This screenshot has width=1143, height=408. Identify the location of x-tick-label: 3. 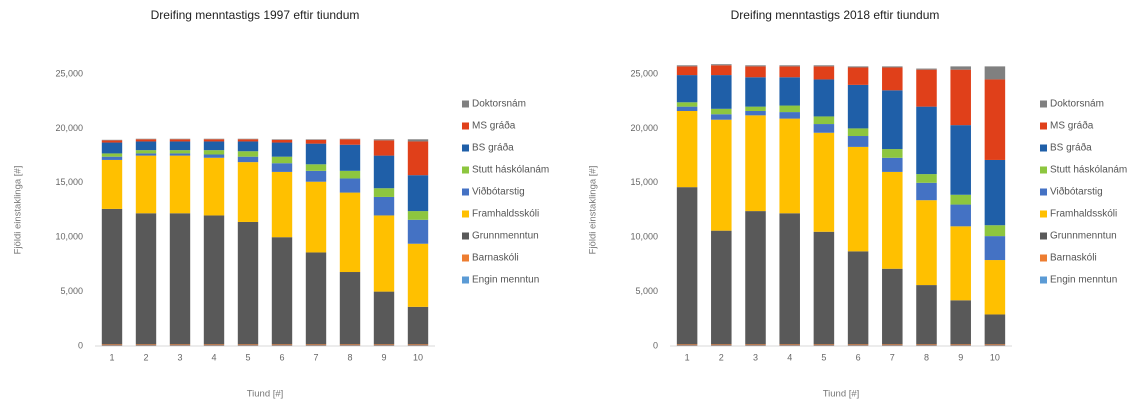
(755, 357).